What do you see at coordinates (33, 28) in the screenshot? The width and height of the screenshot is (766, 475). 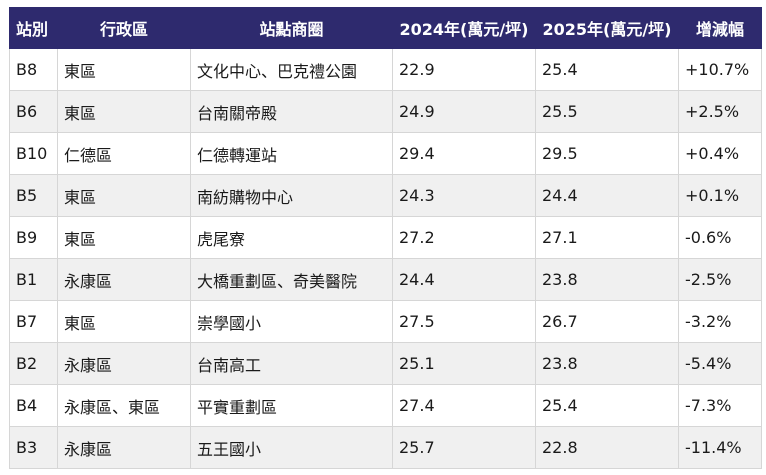 I see `header-station: 站別` at bounding box center [33, 28].